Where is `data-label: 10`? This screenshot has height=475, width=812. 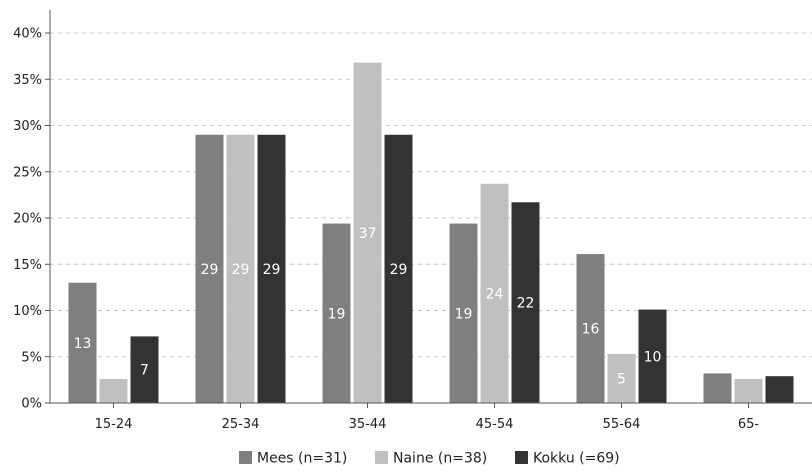 data-label: 10 is located at coordinates (653, 357).